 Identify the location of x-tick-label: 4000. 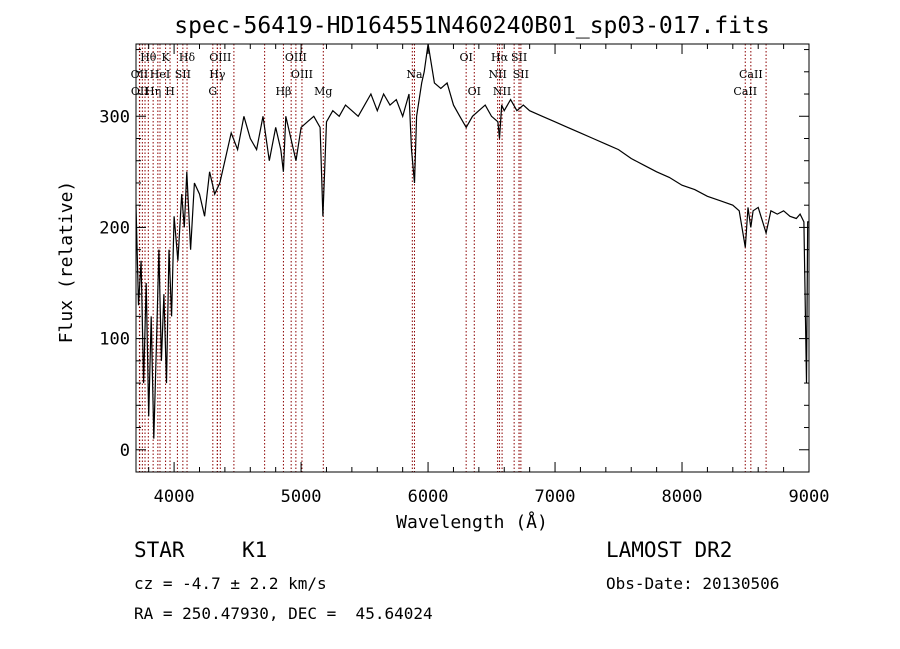
(174, 497).